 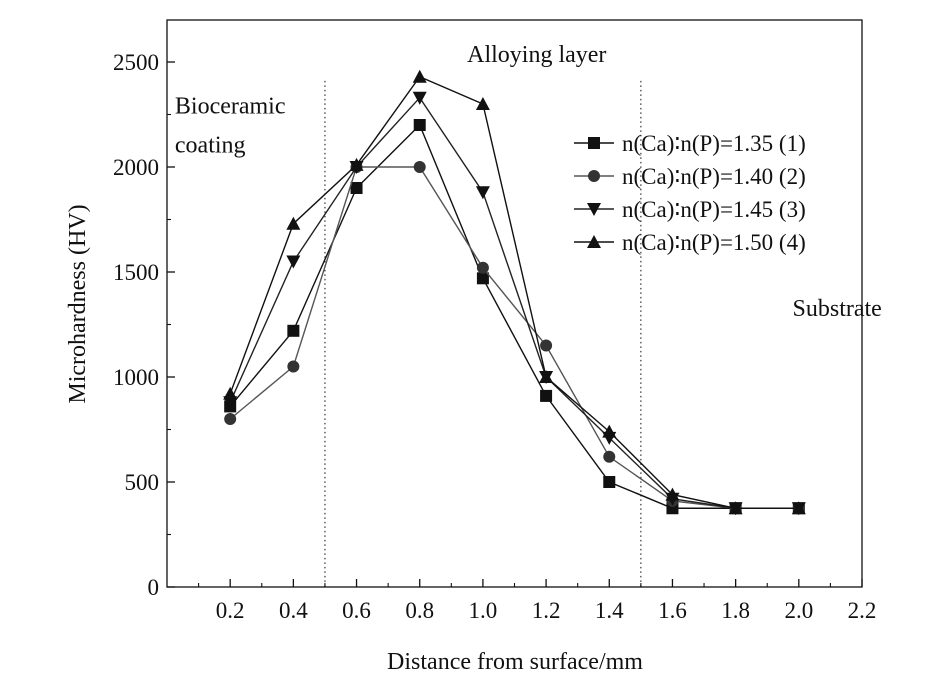 I want to click on x-tick-label: 1.4, so click(x=609, y=610).